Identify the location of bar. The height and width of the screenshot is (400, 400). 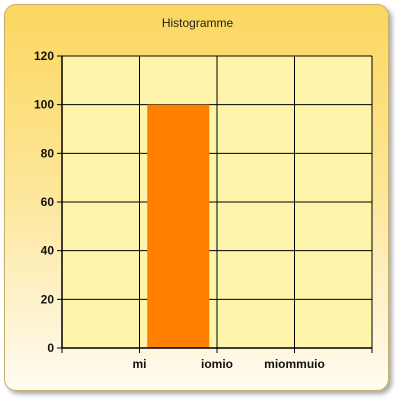
(178, 226).